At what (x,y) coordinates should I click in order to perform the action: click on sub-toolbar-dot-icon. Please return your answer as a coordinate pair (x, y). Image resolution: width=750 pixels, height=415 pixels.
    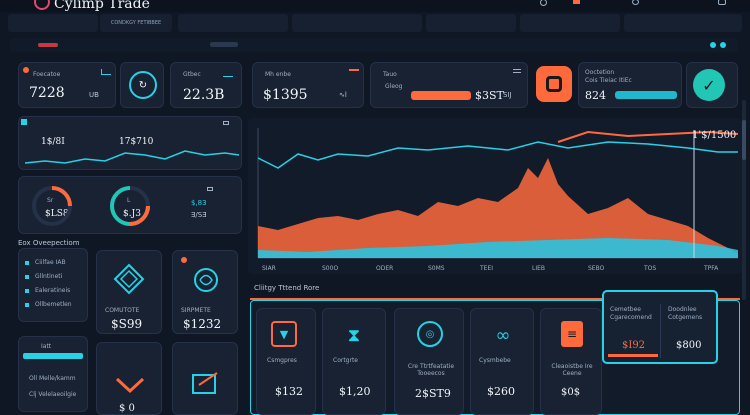
    Looking at the image, I should click on (713, 45).